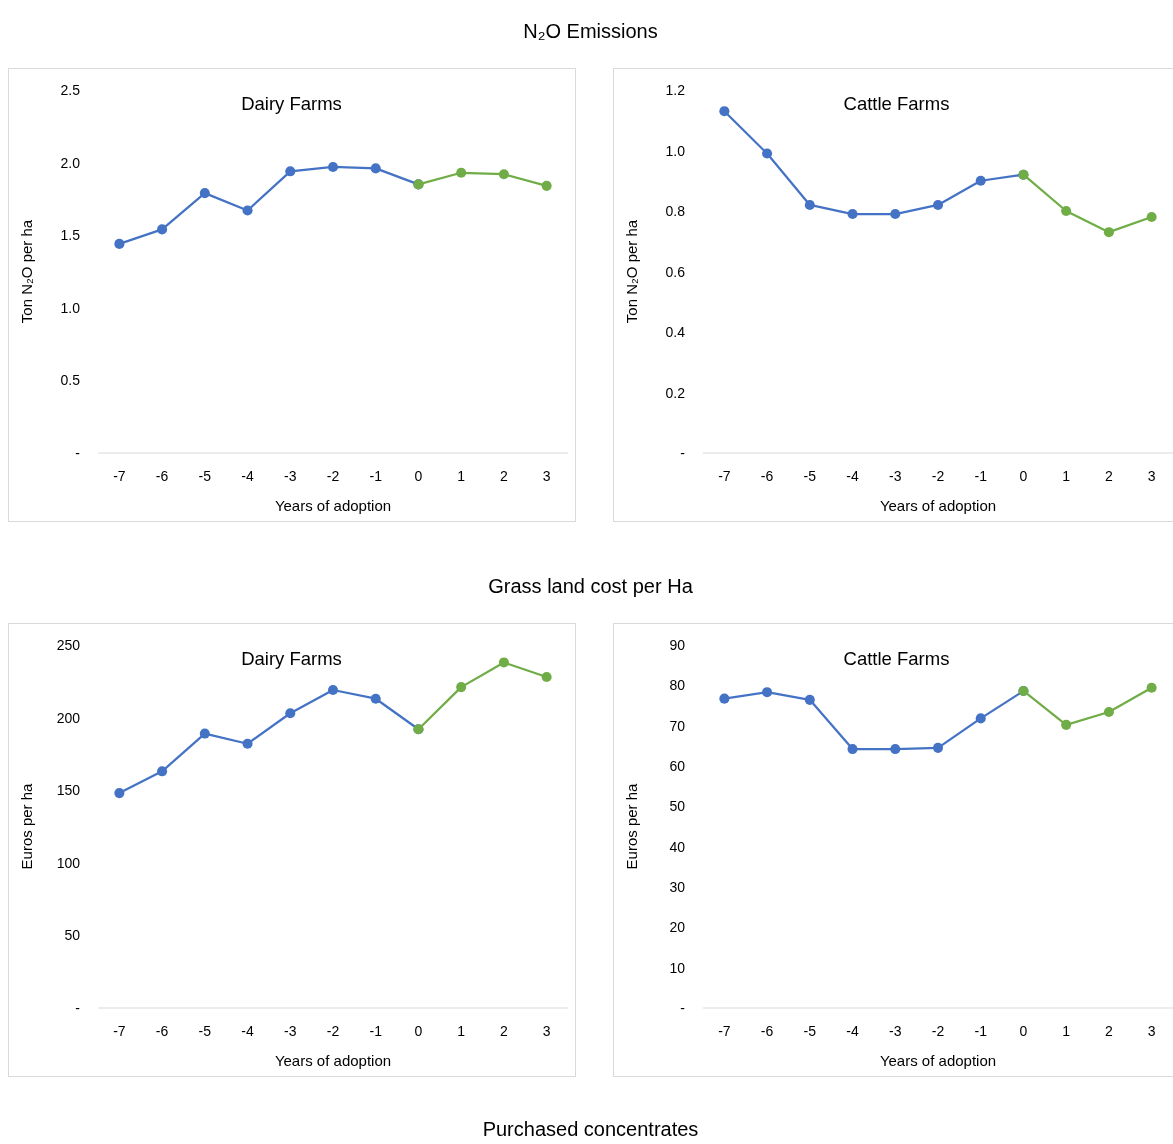  Describe the element at coordinates (675, 211) in the screenshot. I see `y-tick-label: 0.8` at that location.